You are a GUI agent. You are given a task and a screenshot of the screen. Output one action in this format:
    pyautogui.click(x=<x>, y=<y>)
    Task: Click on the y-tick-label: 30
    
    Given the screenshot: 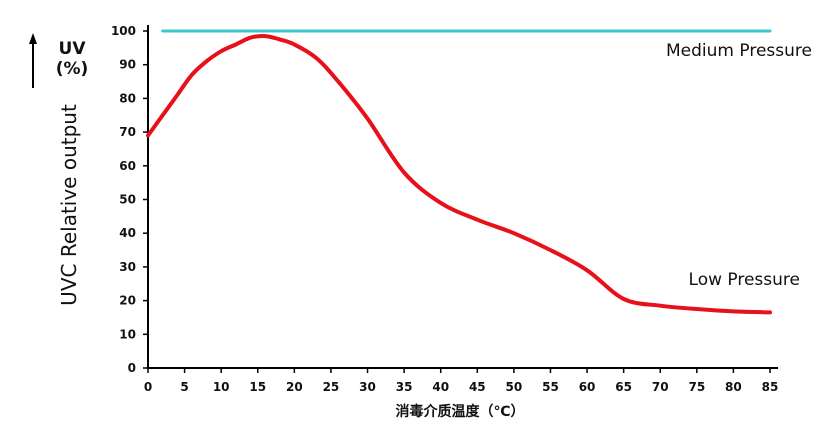 What is the action you would take?
    pyautogui.click(x=127, y=267)
    